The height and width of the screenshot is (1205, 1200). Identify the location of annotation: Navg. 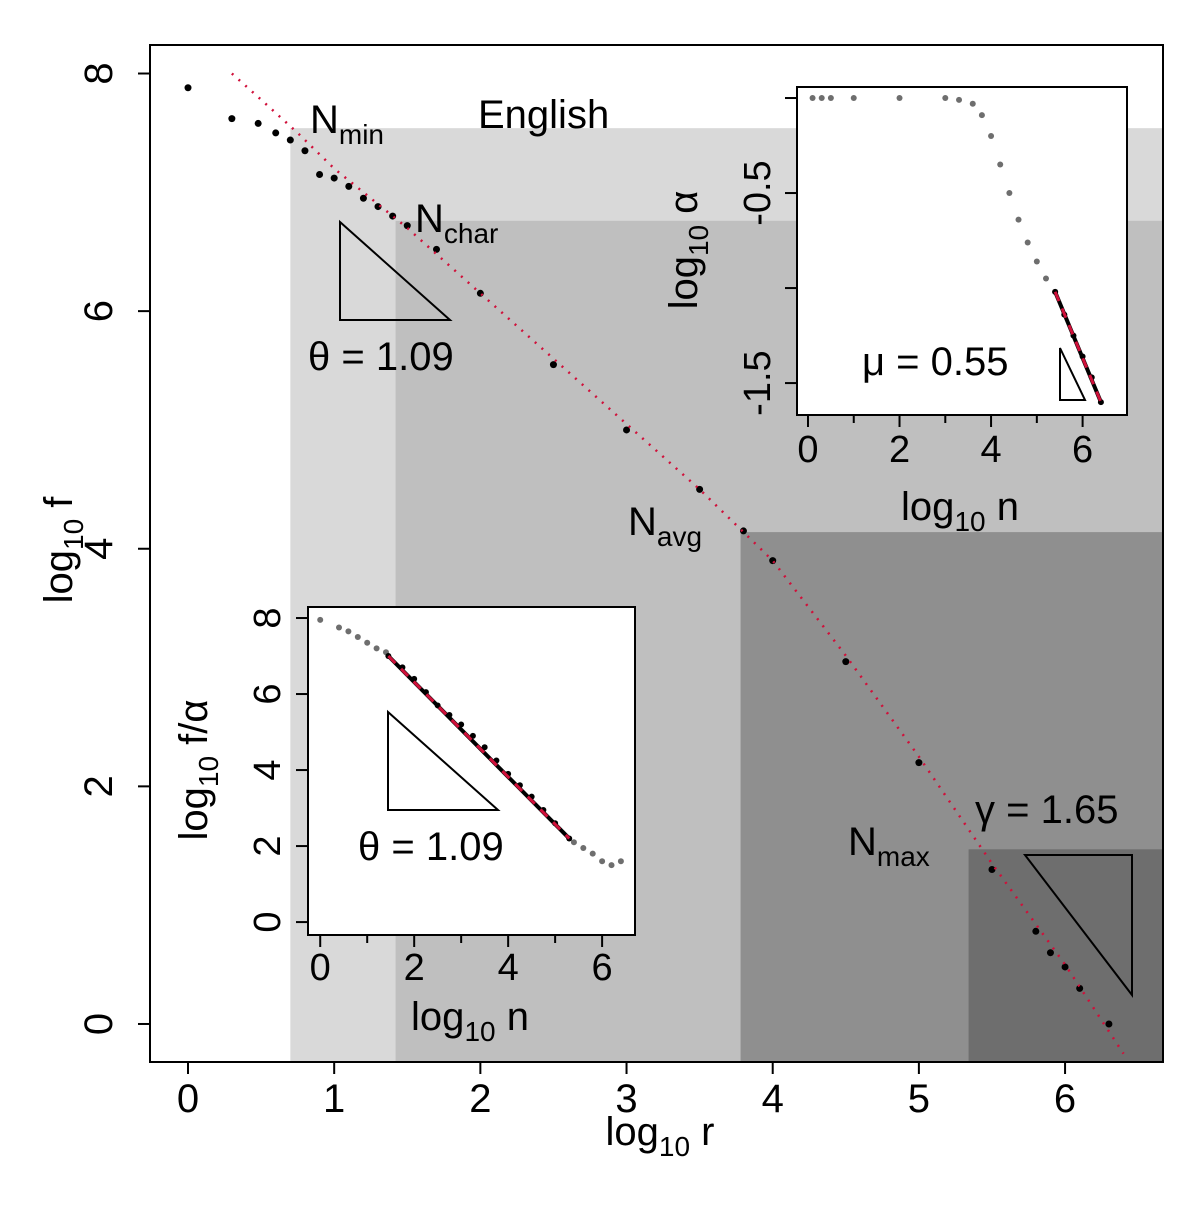
(665, 526).